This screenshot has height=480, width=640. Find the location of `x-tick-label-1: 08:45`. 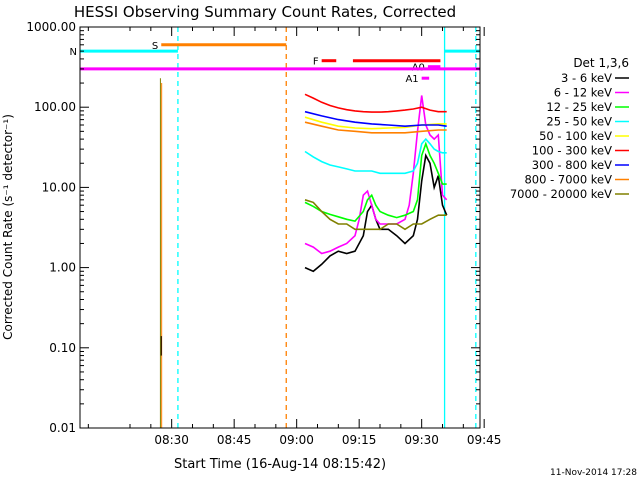

x-tick-label-1: 08:45 is located at coordinates (234, 440).